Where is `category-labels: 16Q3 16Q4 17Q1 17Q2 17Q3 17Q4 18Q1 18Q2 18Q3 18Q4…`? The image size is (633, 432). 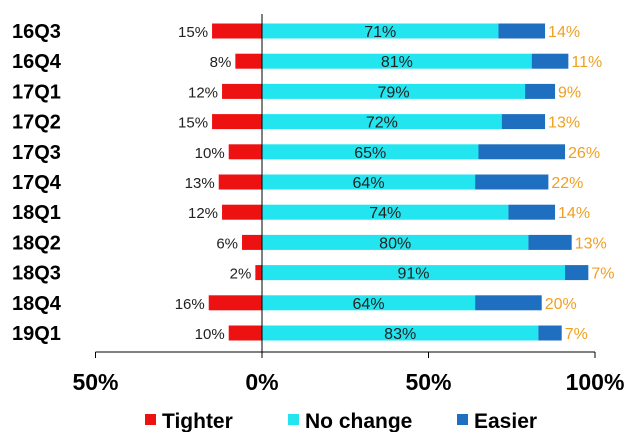
category-labels: 16Q3 16Q4 17Q1 17Q2 17Q3 17Q4 18Q1 18Q2 18Q3 18Q4… is located at coordinates (37, 183).